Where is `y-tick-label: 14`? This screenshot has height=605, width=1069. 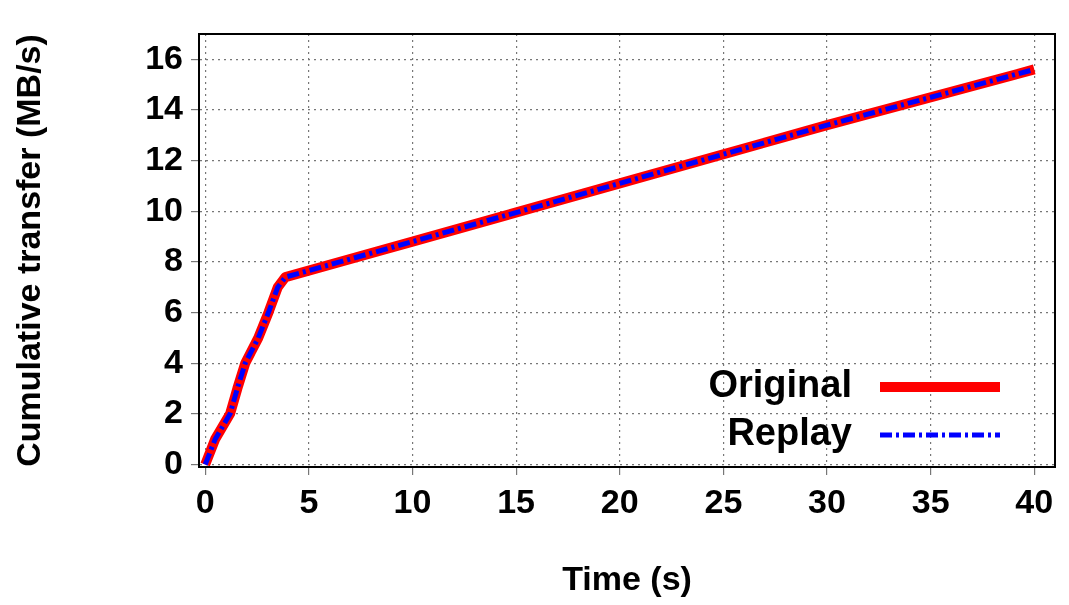 y-tick-label: 14 is located at coordinates (164, 107).